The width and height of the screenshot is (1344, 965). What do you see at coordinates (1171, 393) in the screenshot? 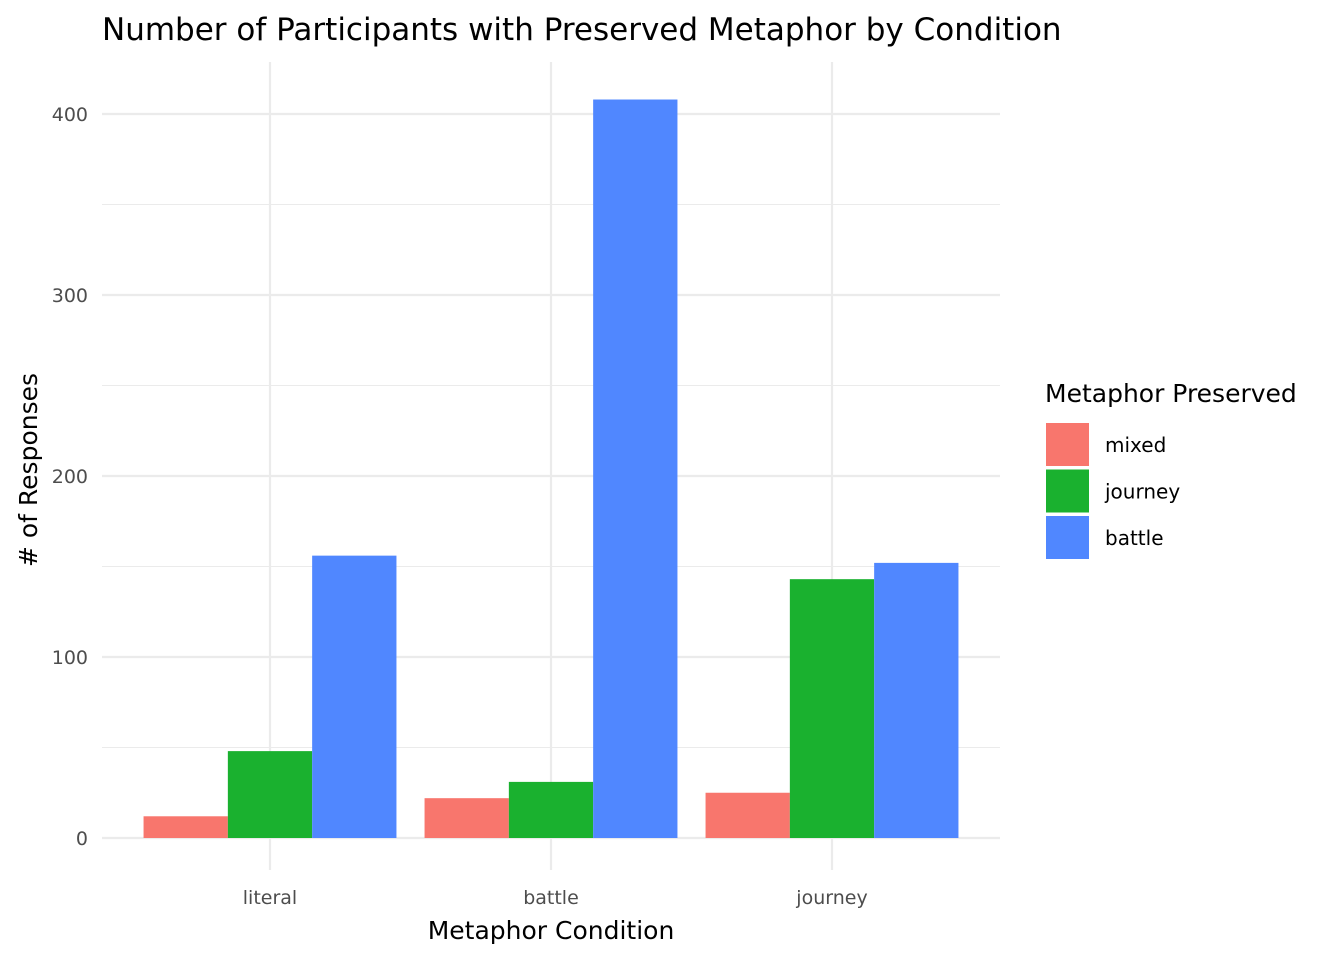
I see `legend-title: Metaphor Preserved` at bounding box center [1171, 393].